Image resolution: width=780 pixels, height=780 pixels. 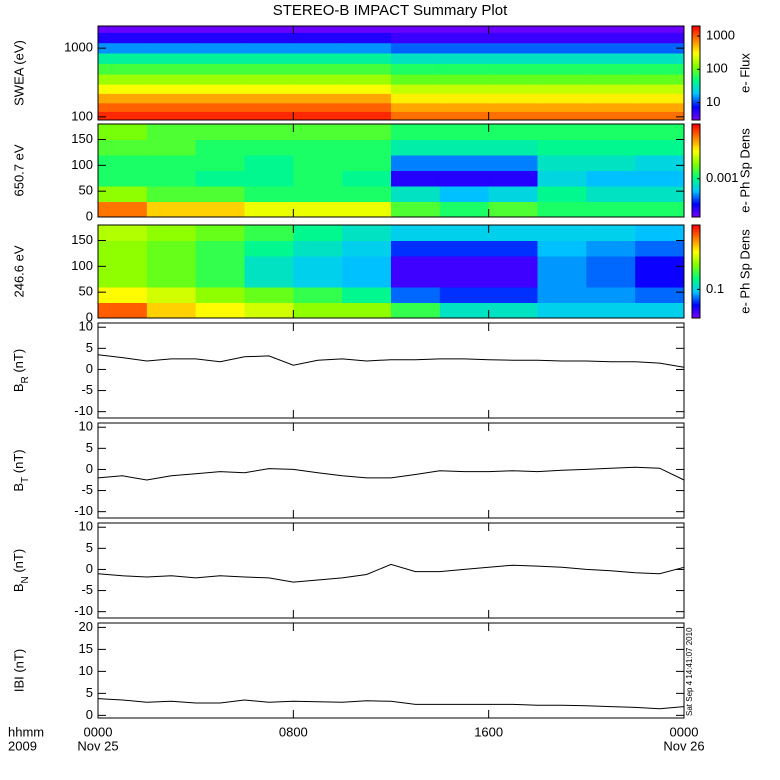 I want to click on y-tick-label: -10, so click(x=83, y=510).